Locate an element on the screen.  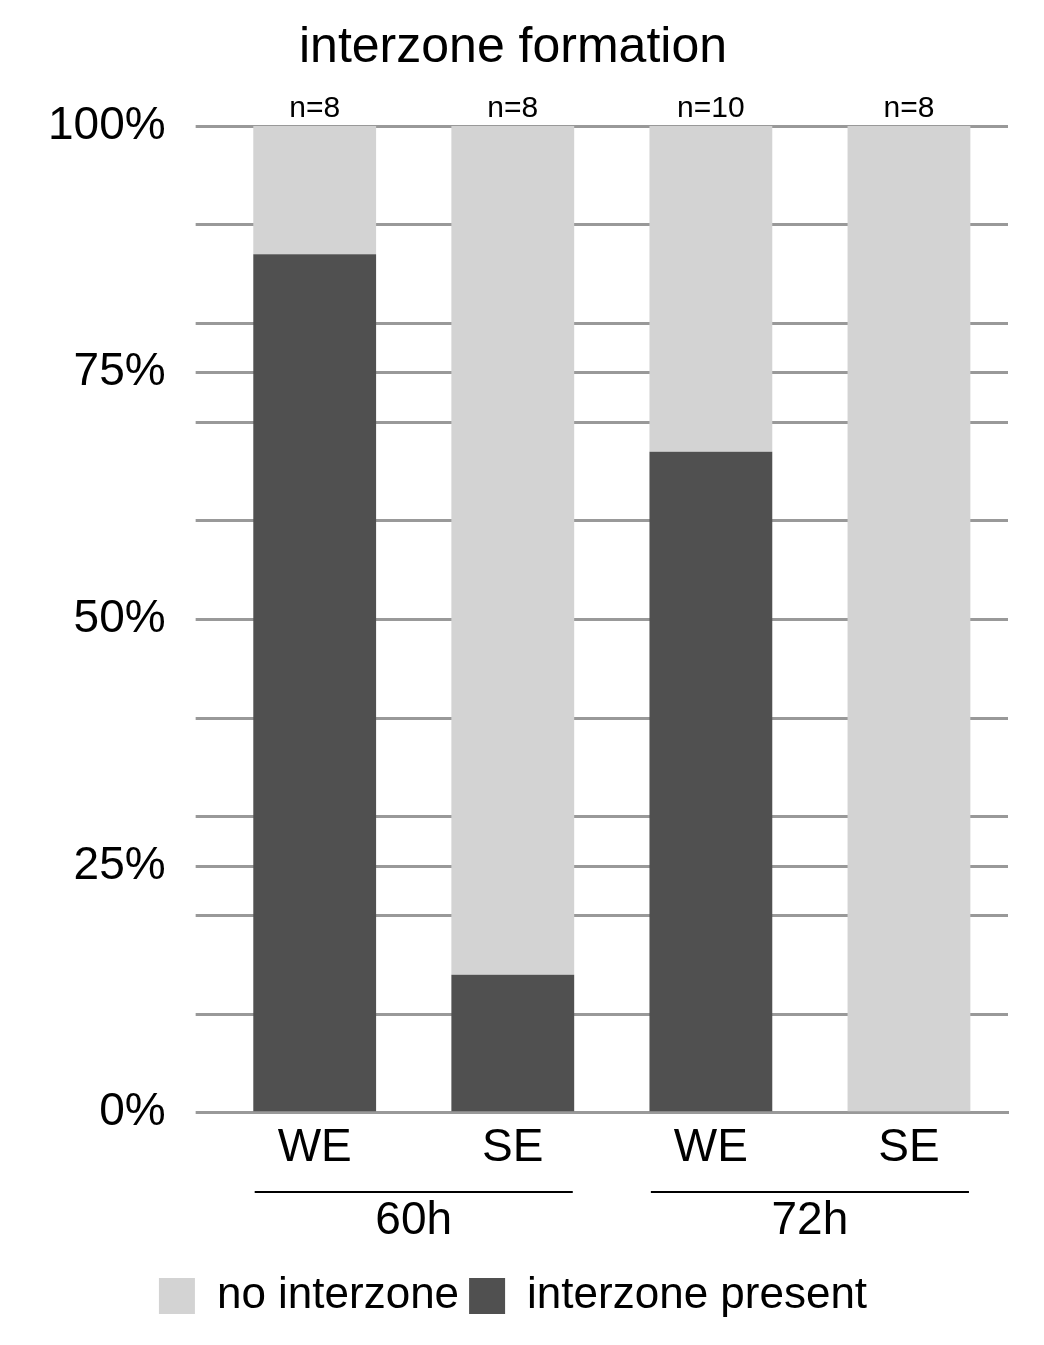
y-tick-label: 0% is located at coordinates (132, 1109).